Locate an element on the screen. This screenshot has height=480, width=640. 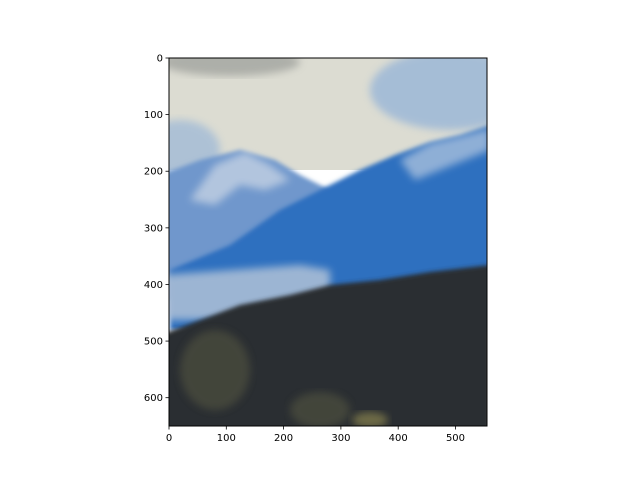
far-mountain-snow is located at coordinates (240, 178).